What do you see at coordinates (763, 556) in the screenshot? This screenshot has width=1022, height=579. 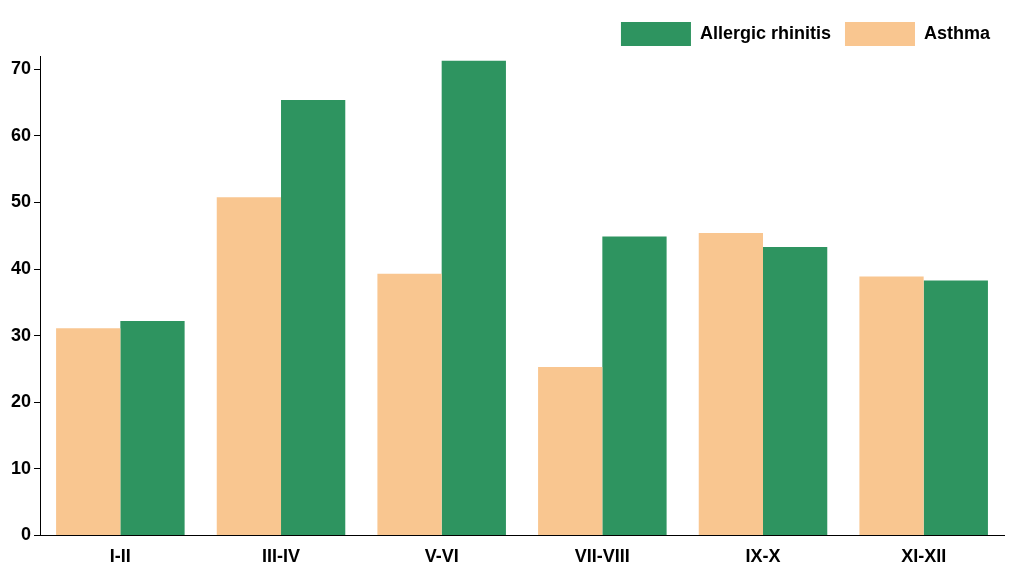 I see `x-tick-label: IX-X` at bounding box center [763, 556].